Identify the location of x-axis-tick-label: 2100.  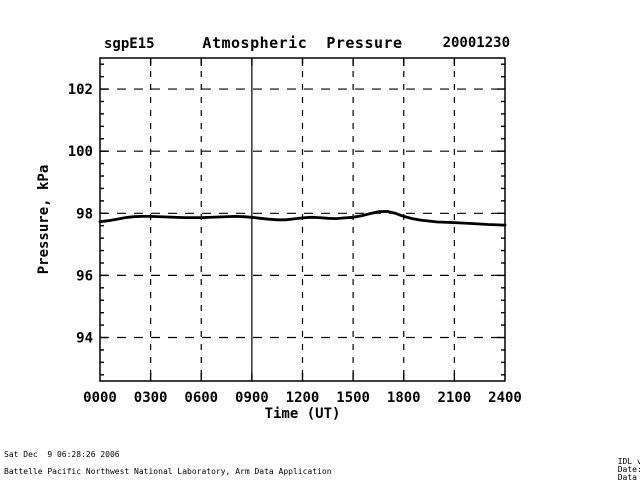
(455, 398).